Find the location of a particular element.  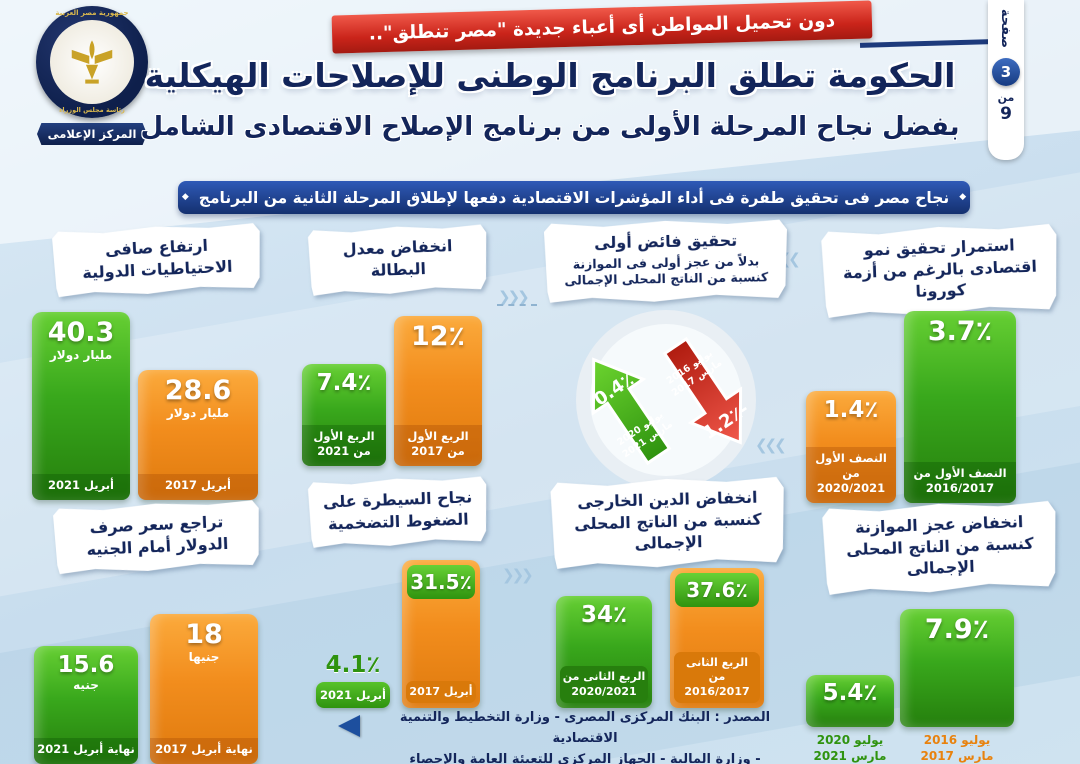

period-line-2: مارس 2017 is located at coordinates (957, 755).